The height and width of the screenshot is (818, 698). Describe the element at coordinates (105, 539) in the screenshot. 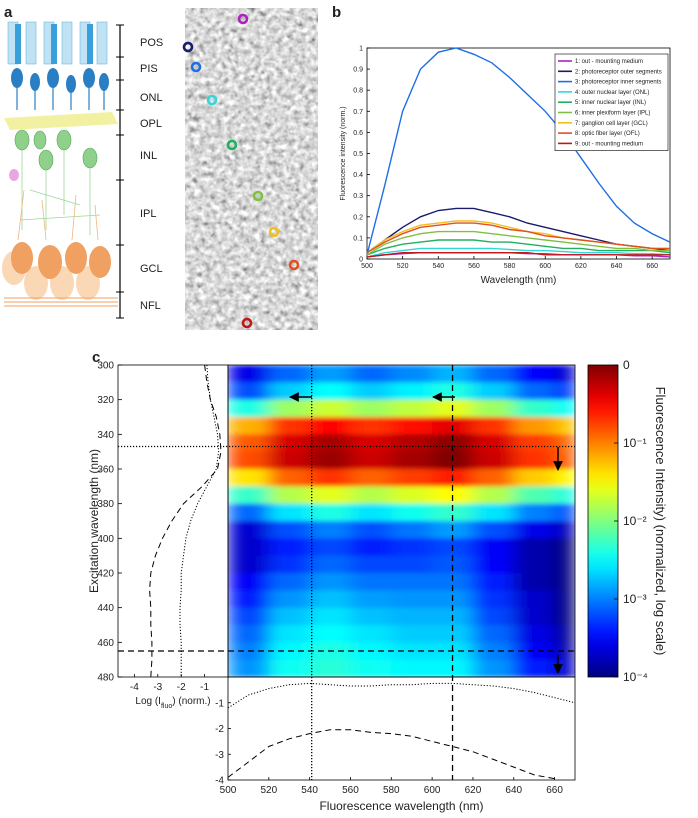

I see `y-tick-label: 400` at that location.